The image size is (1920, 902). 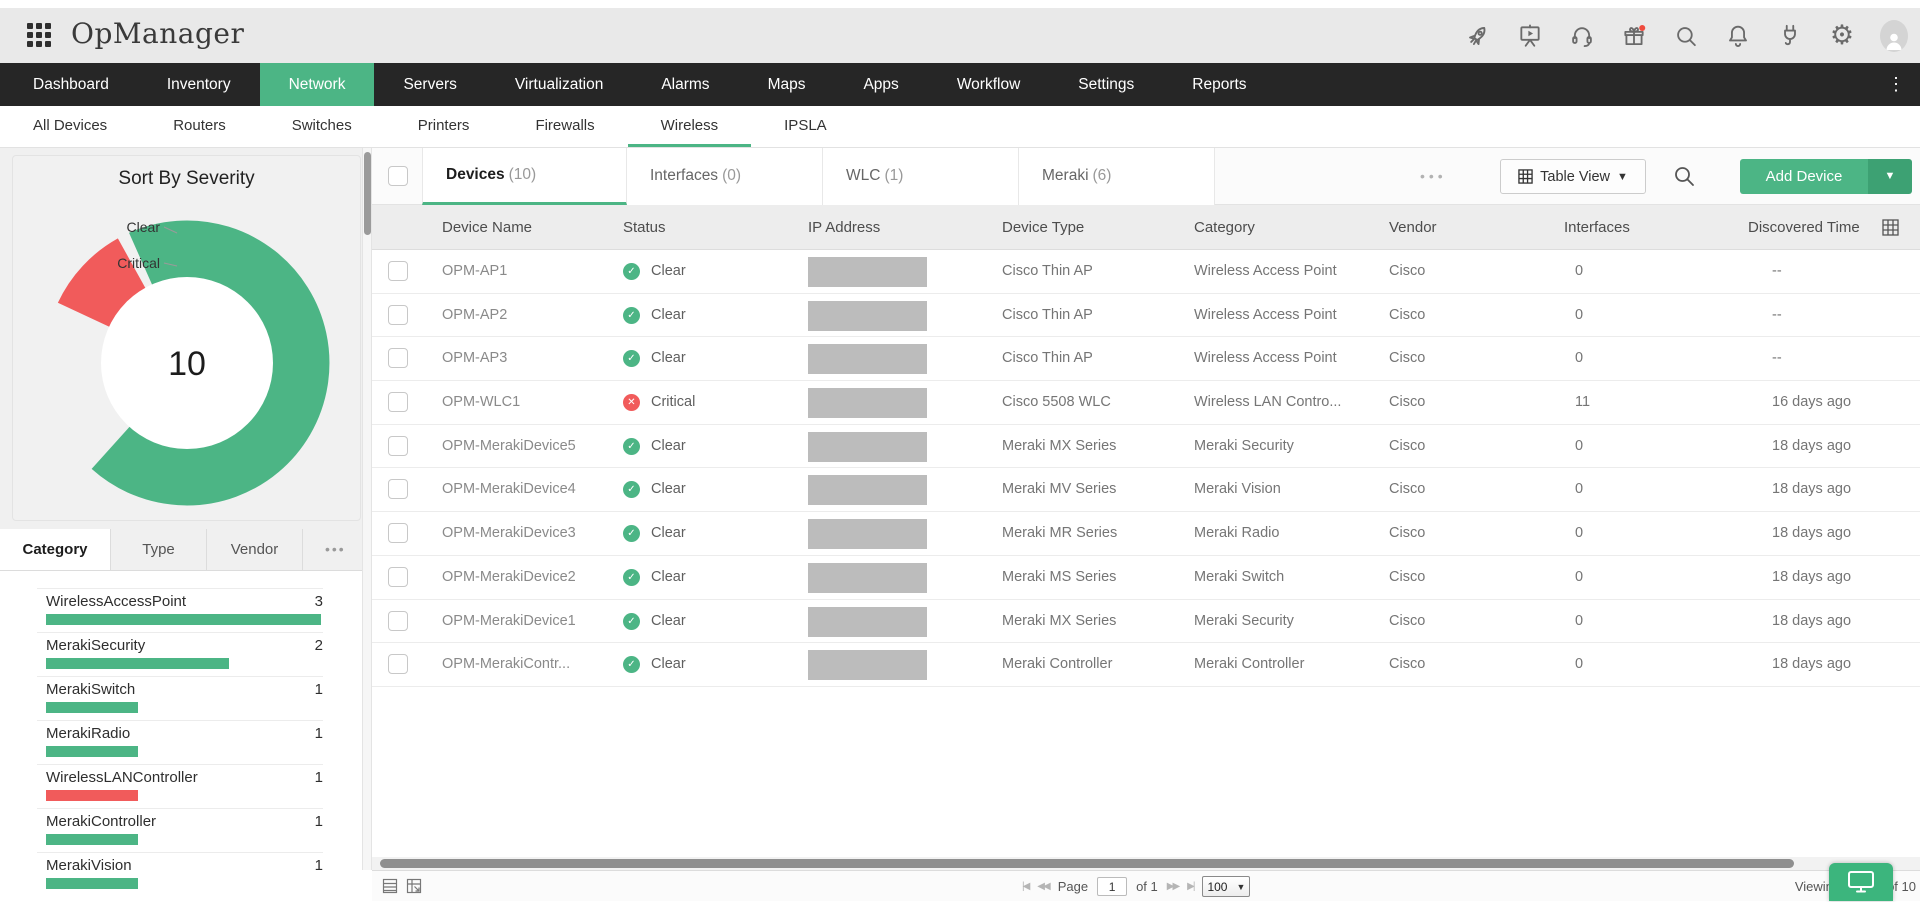 What do you see at coordinates (210, 363) in the screenshot?
I see `donut-clear-slice` at bounding box center [210, 363].